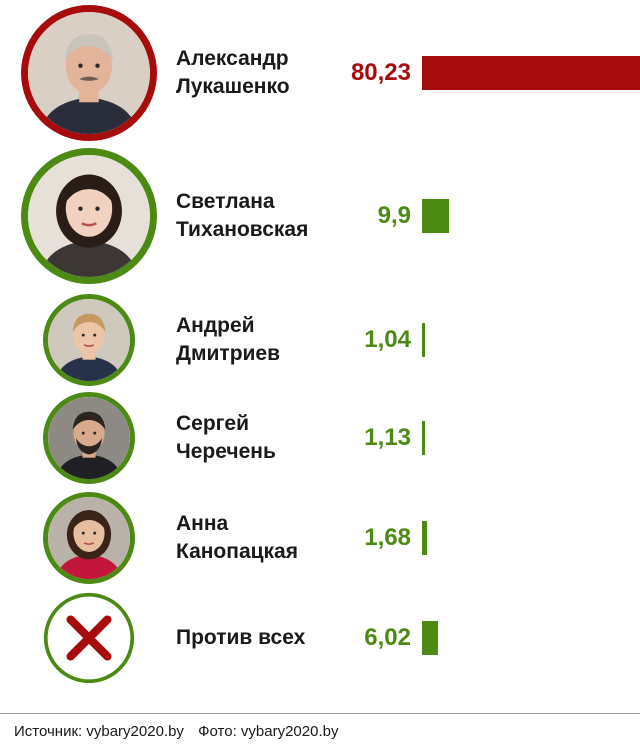 The height and width of the screenshot is (750, 640). Describe the element at coordinates (225, 201) in the screenshot. I see `candidate-name-line: Светлана` at that location.